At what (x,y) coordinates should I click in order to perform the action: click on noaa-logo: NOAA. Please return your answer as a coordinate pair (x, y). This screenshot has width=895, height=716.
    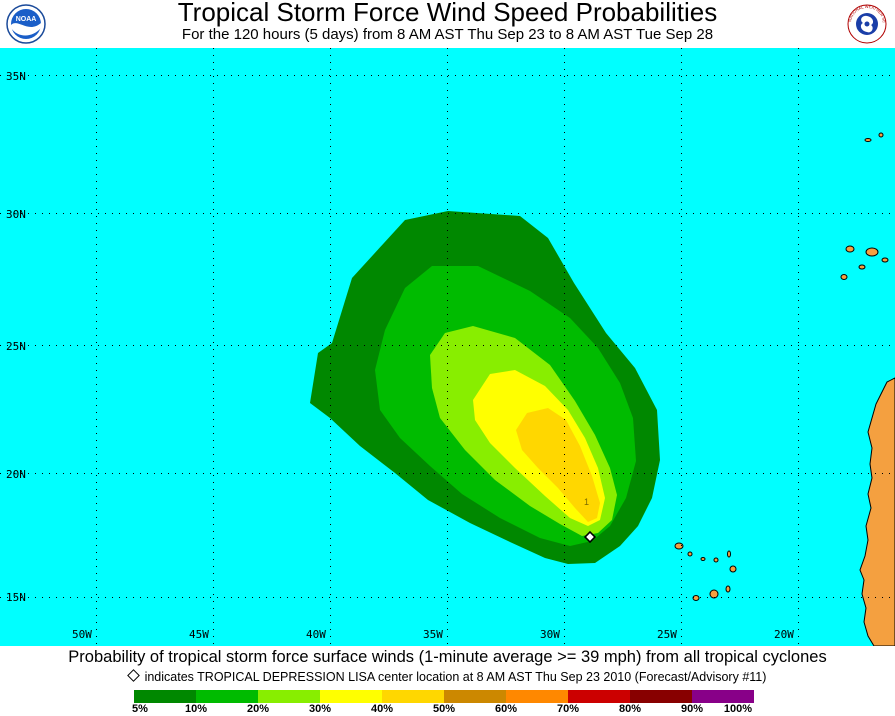
    Looking at the image, I should click on (26, 24).